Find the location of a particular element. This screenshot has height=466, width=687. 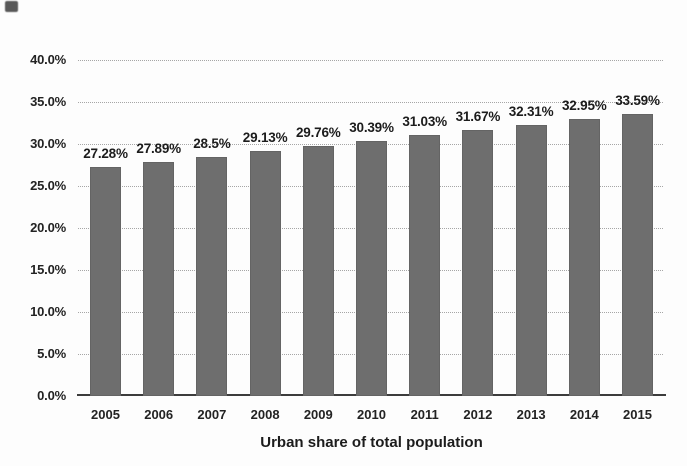

bar-value-label: 31.67% is located at coordinates (478, 116).